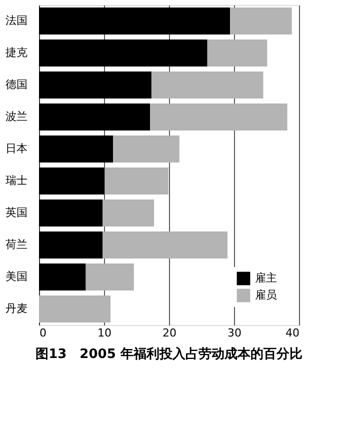 The height and width of the screenshot is (421, 350). What do you see at coordinates (17, 20) in the screenshot?
I see `y-tick-label: 法国` at bounding box center [17, 20].